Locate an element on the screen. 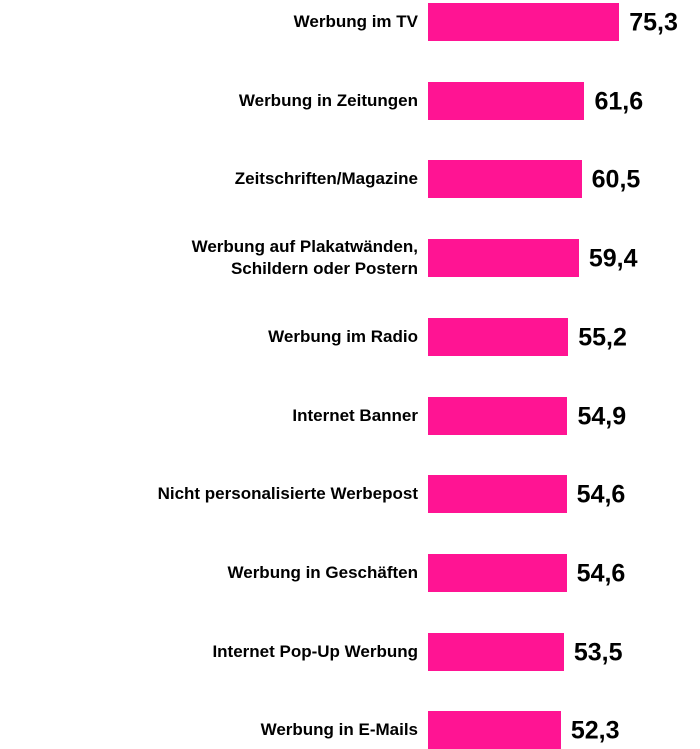  value-label: 60,5 is located at coordinates (616, 179).